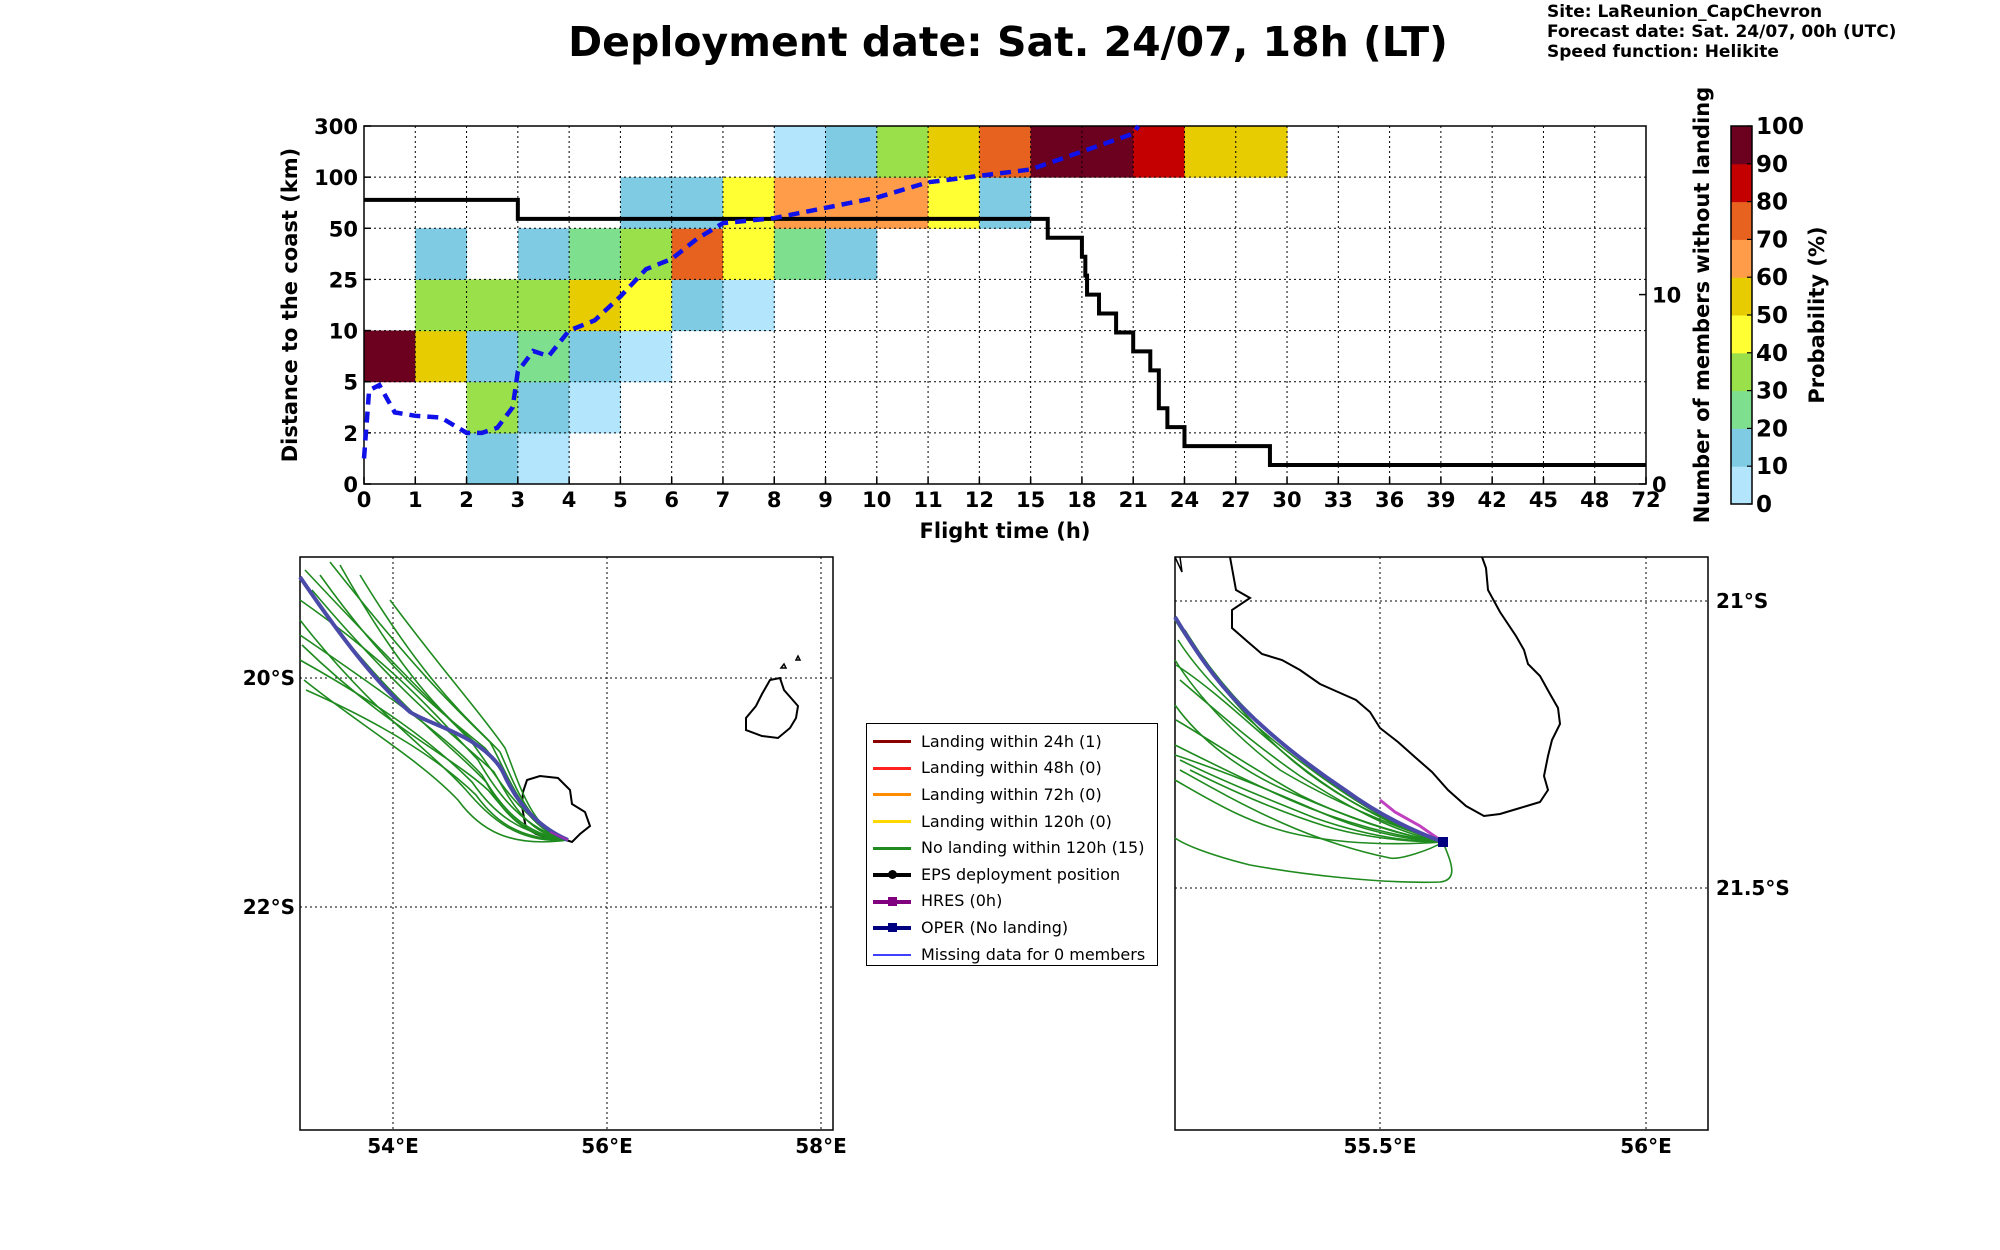 Image resolution: width=2000 pixels, height=1250 pixels. Describe the element at coordinates (1440, 500) in the screenshot. I see `x-tick-label: 39` at that location.